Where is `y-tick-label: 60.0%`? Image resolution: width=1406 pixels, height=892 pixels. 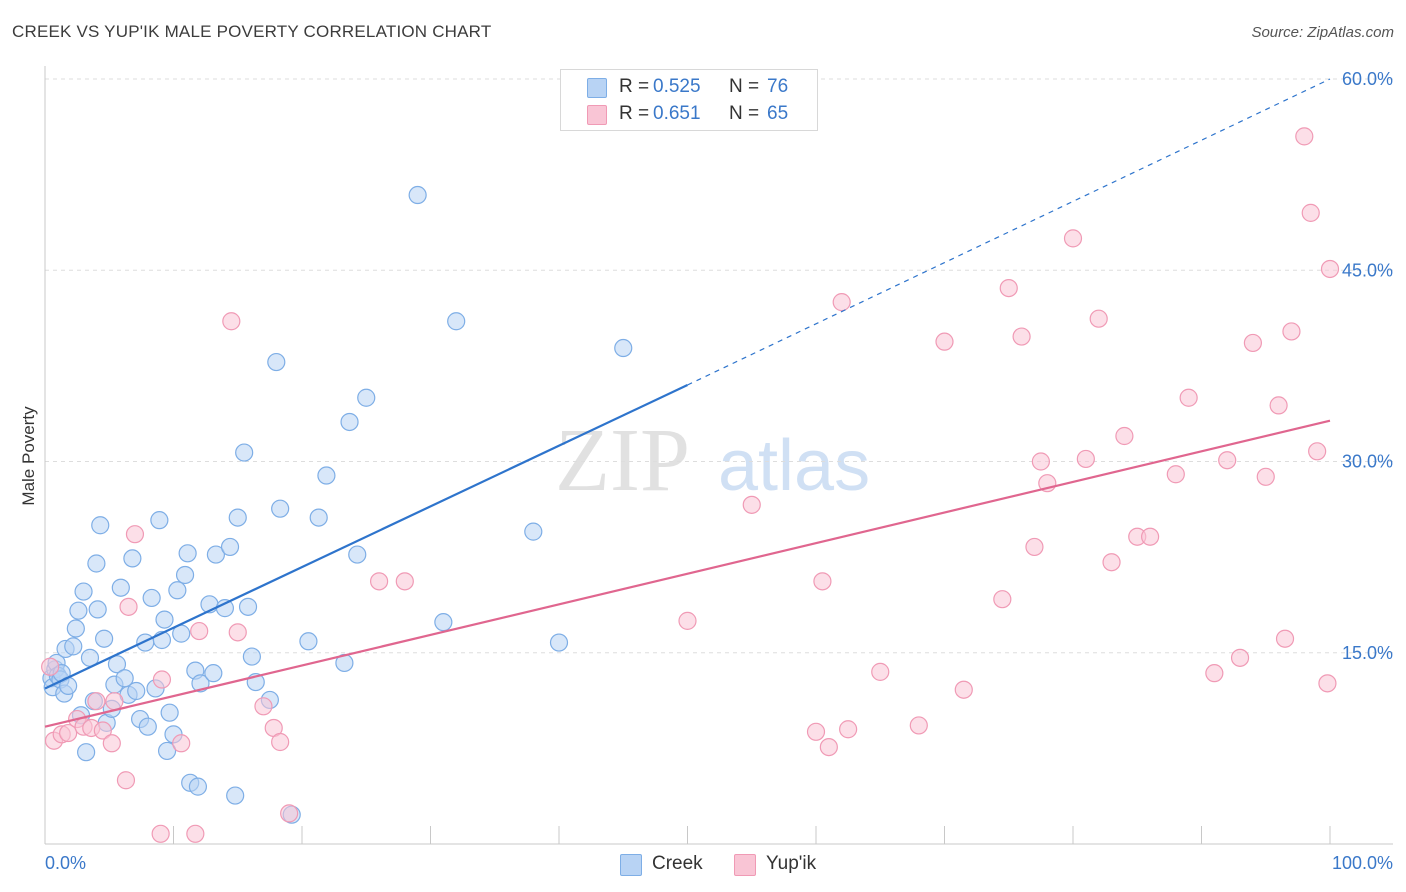
y-tick-label: 60.0% is located at coordinates (1367, 79).